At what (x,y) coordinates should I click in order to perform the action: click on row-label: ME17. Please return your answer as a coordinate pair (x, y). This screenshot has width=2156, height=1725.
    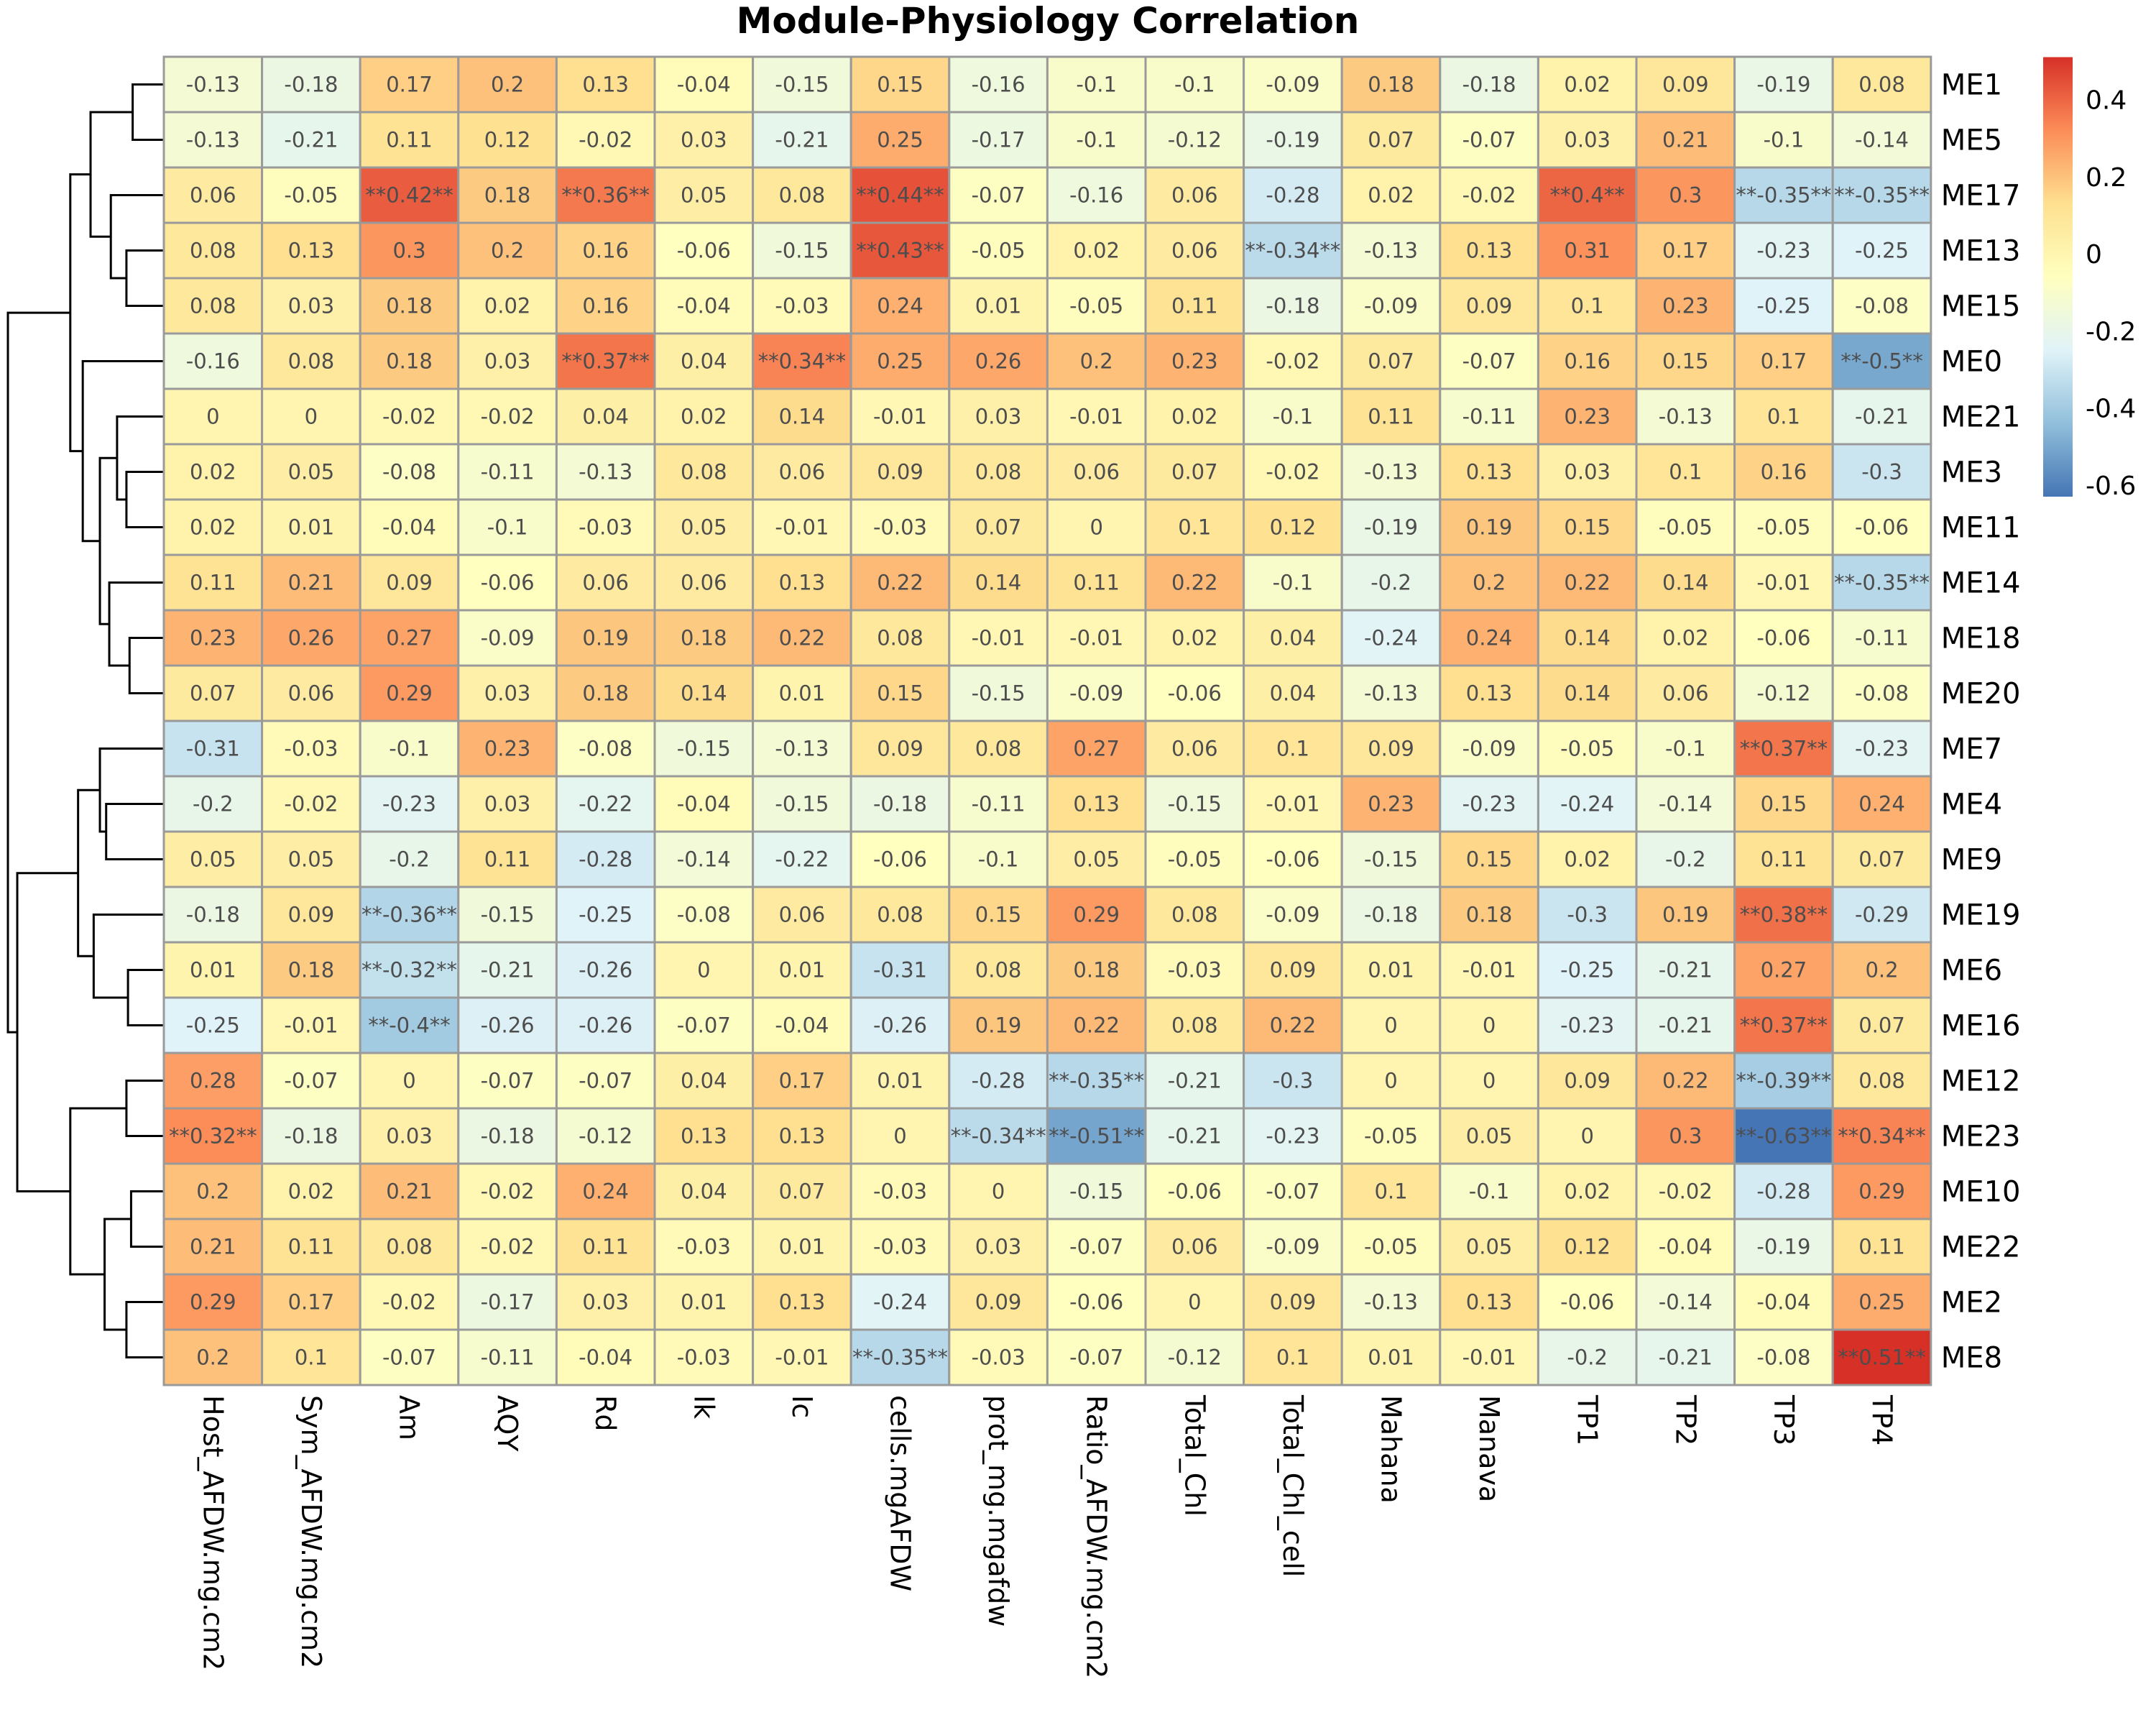
    Looking at the image, I should click on (1981, 196).